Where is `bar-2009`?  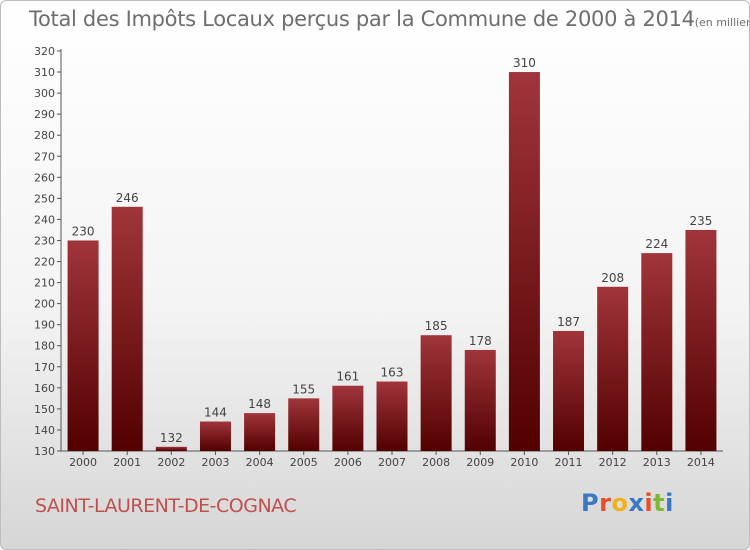 bar-2009 is located at coordinates (480, 400).